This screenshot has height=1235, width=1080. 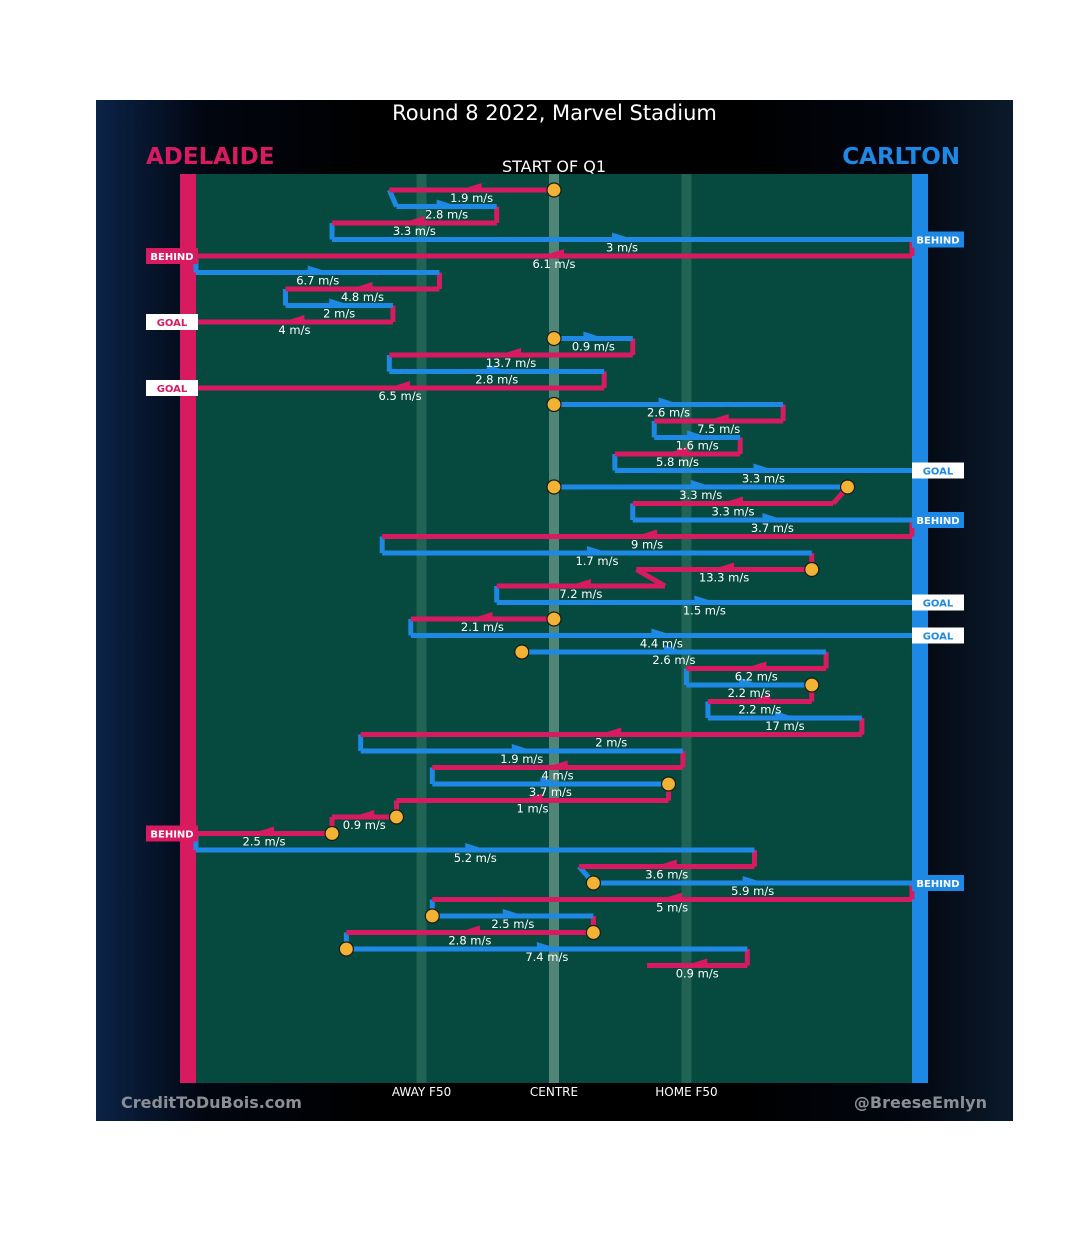 What do you see at coordinates (554, 113) in the screenshot?
I see `chart-title: Round 8 2022, Marvel Stadium` at bounding box center [554, 113].